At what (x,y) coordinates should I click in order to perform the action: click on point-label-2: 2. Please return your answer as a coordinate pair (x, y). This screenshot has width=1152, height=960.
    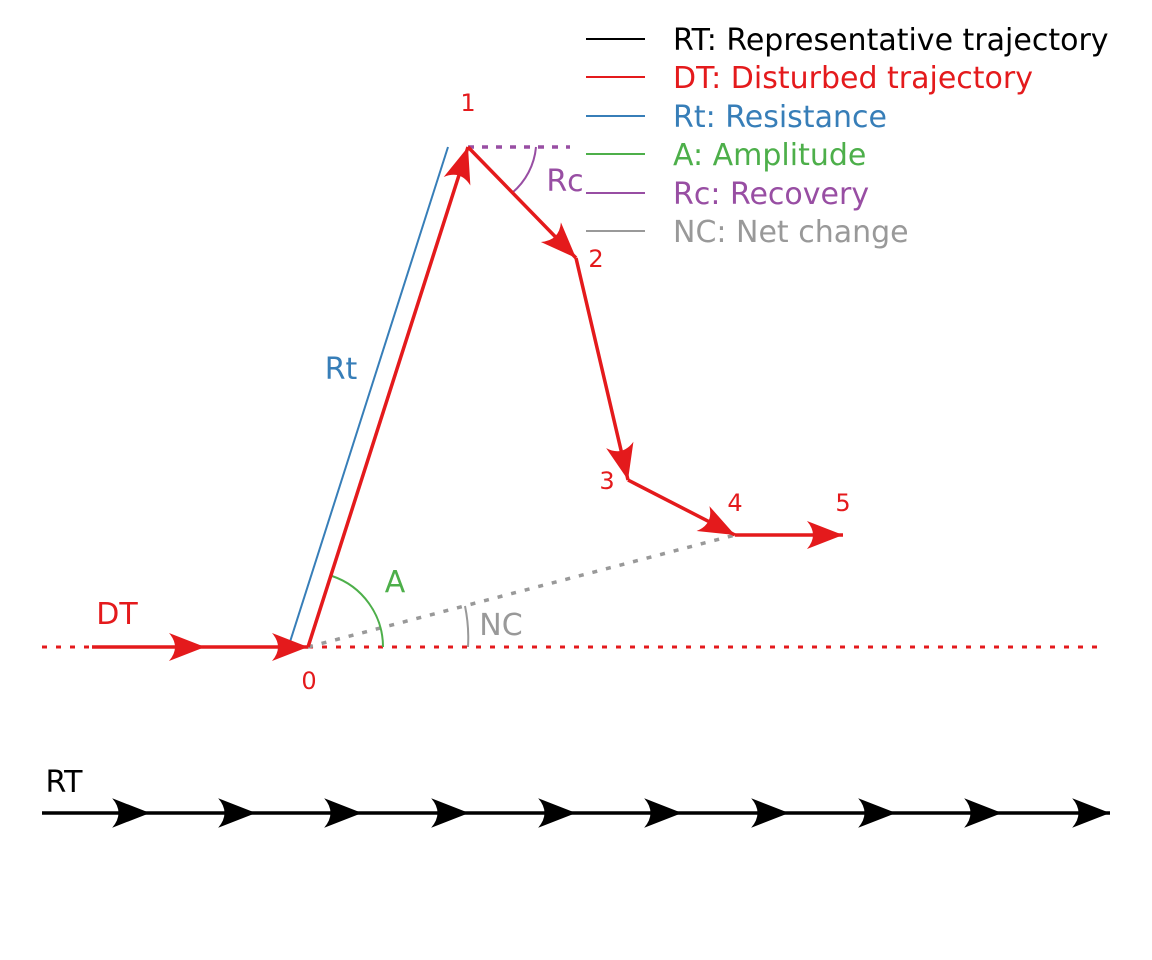
    Looking at the image, I should click on (595, 259).